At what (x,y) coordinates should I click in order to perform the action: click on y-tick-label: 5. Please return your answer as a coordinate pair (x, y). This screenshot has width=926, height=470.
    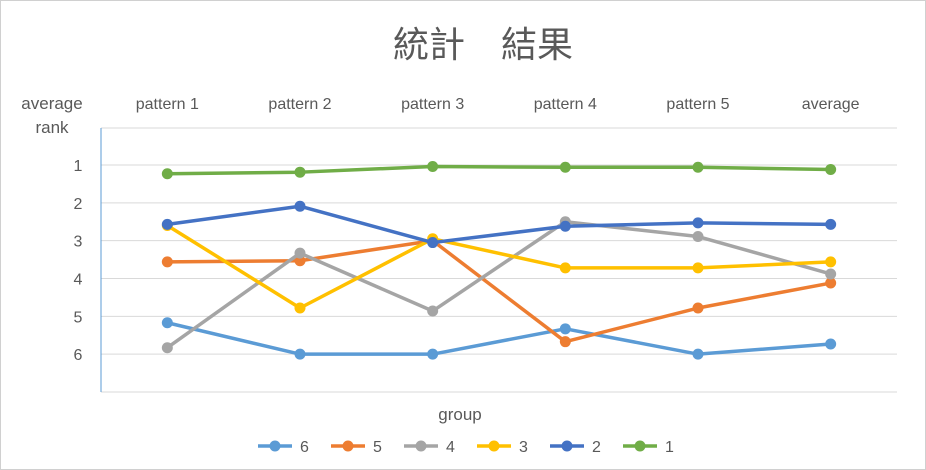
    Looking at the image, I should click on (78, 317).